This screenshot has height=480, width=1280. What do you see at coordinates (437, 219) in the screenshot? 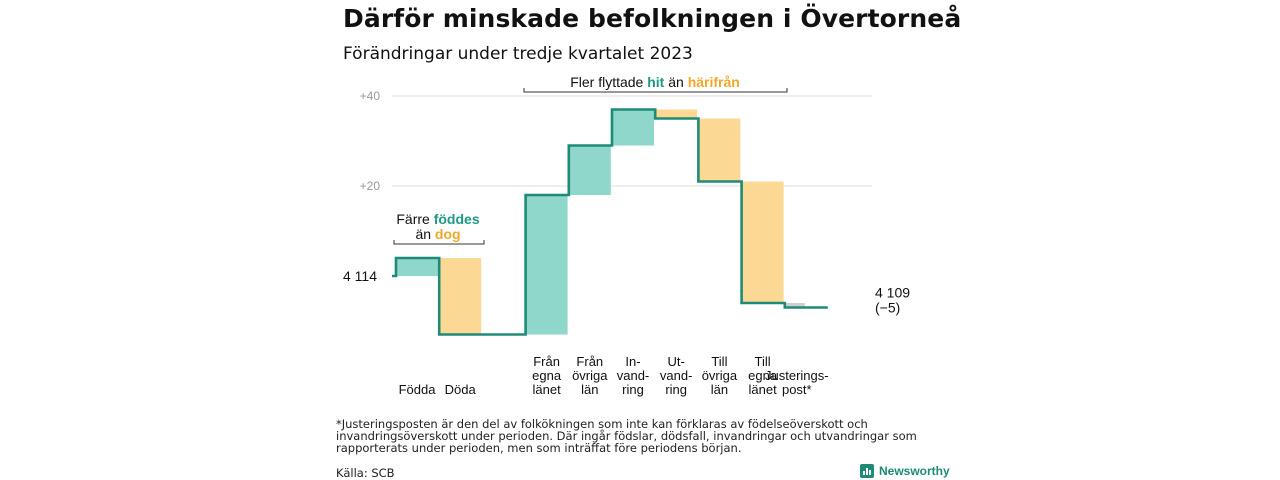
I see `annotation-fewer-born: Färre föddes` at bounding box center [437, 219].